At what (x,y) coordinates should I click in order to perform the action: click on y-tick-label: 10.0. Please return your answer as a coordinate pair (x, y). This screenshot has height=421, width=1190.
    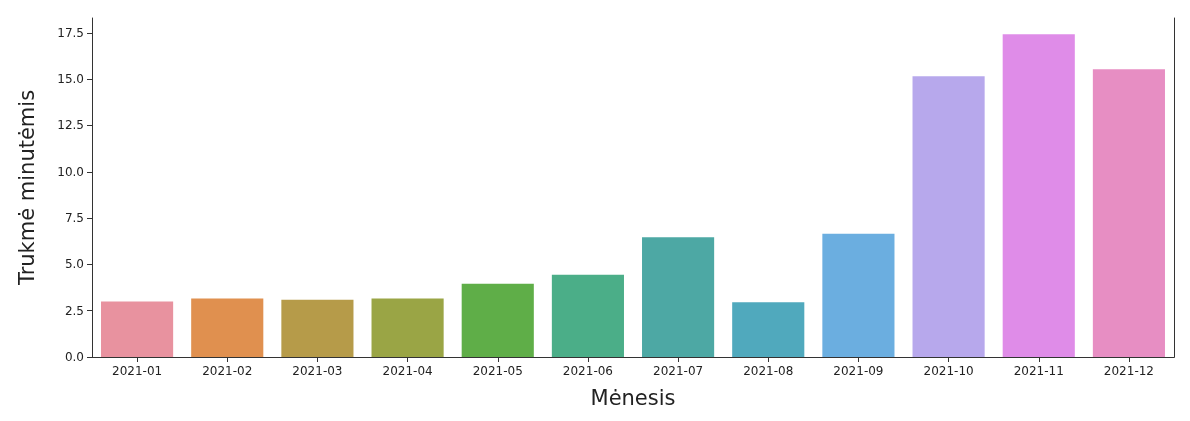
    Looking at the image, I should click on (70, 171).